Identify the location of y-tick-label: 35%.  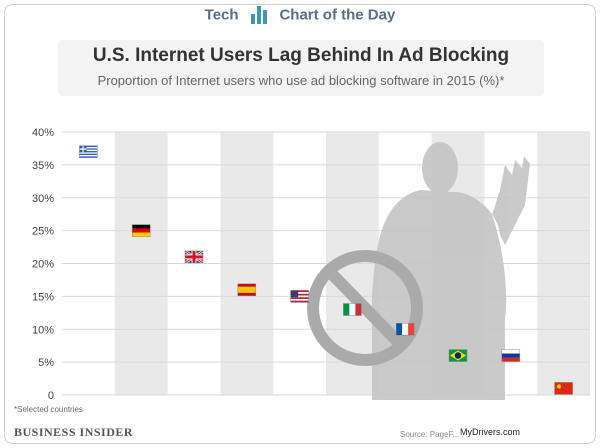
(43, 166).